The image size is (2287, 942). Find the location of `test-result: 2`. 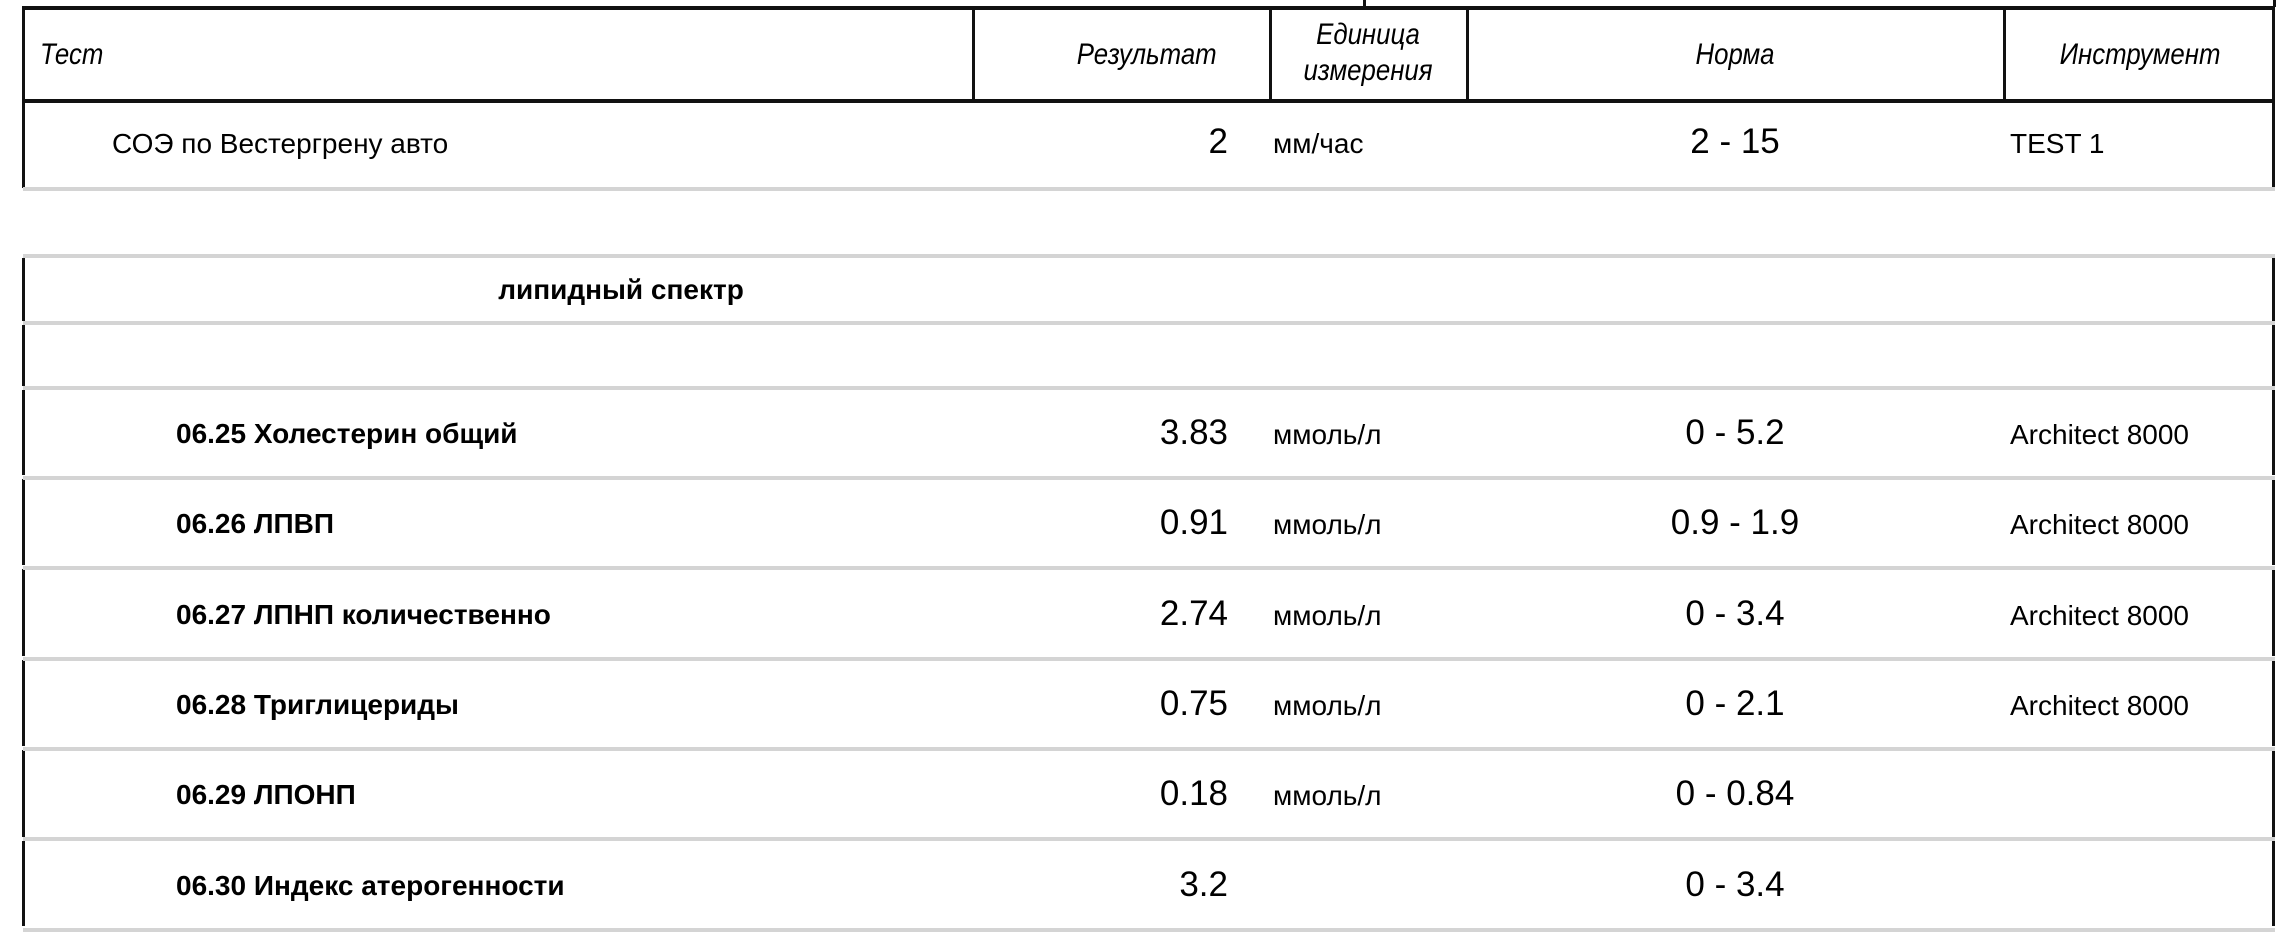

test-result: 2 is located at coordinates (1218, 141).